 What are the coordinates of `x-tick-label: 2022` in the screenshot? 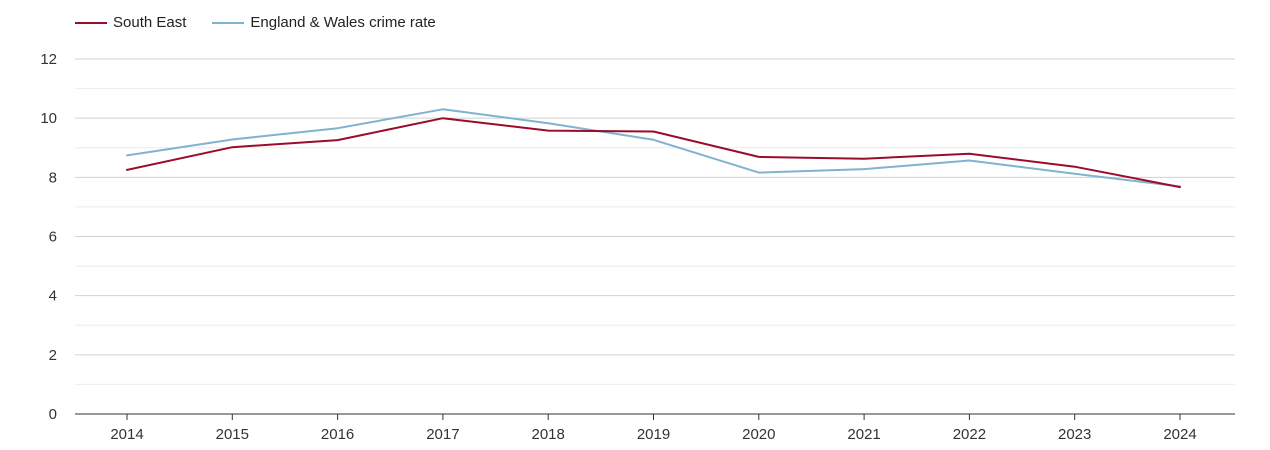 It's located at (969, 434).